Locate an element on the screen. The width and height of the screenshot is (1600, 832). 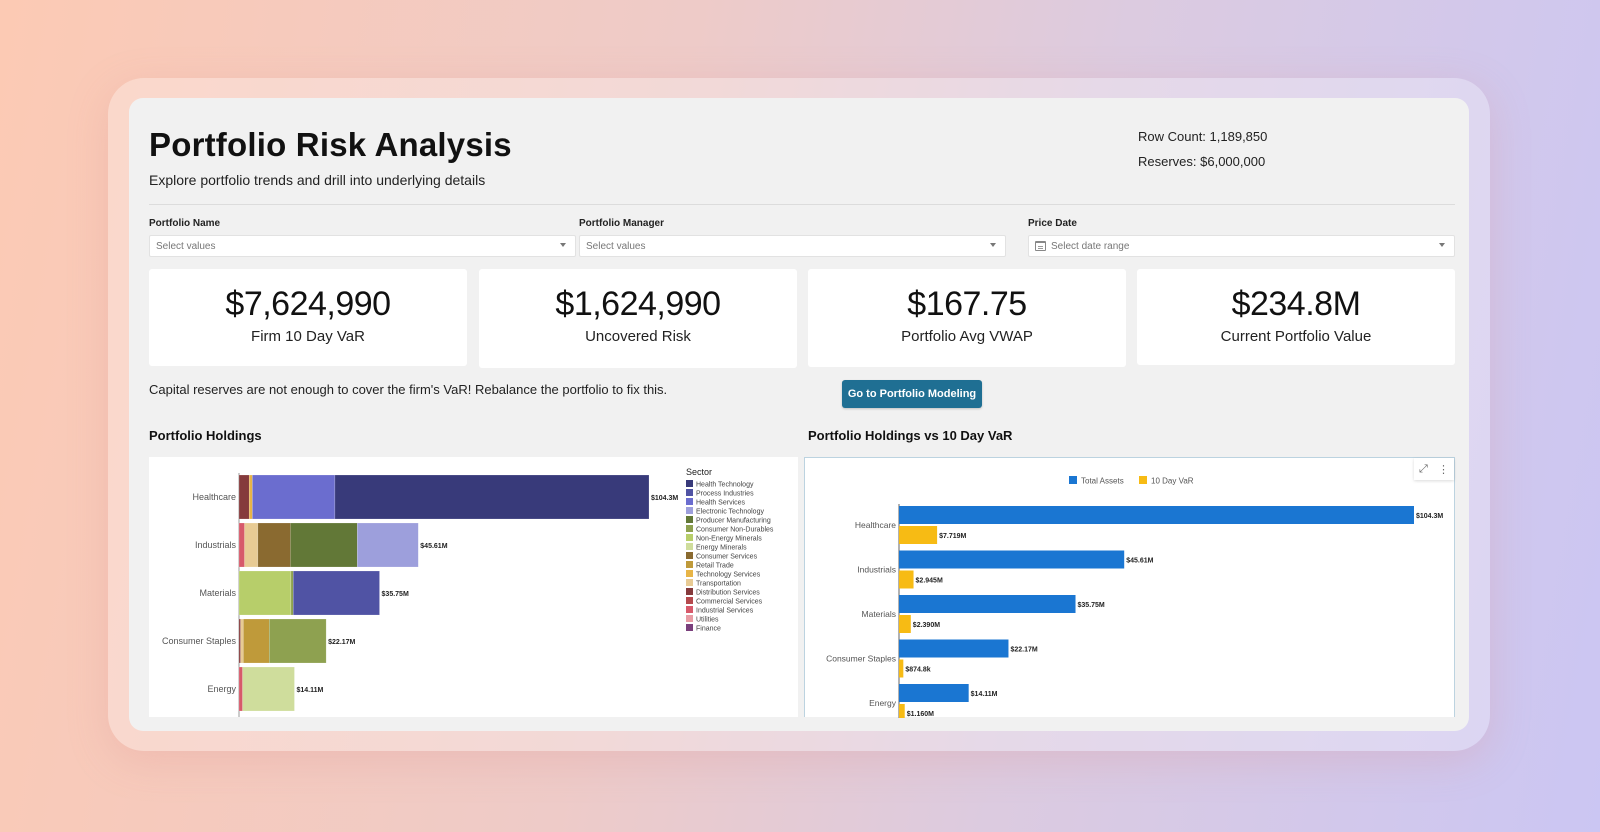
filter-label: Portfolio Manager is located at coordinates (622, 223).